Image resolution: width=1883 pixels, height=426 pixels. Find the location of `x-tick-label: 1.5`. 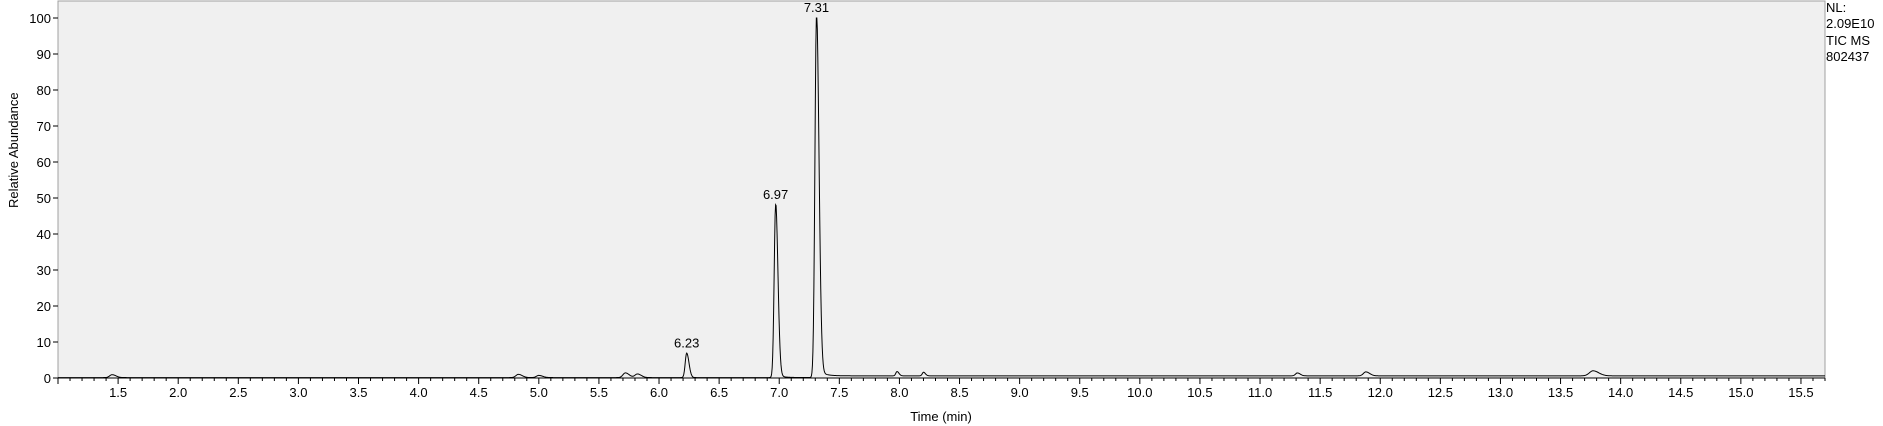

x-tick-label: 1.5 is located at coordinates (118, 392).